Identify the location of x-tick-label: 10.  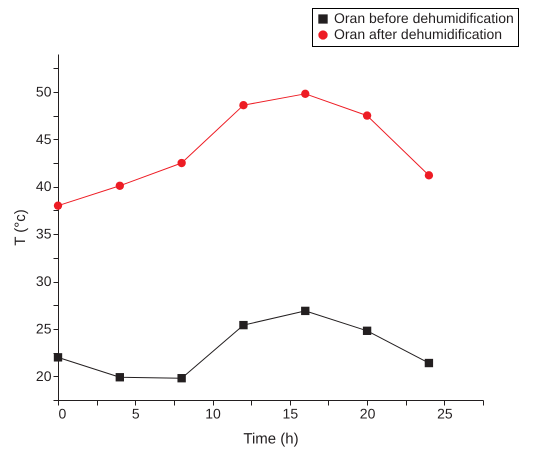
(213, 414).